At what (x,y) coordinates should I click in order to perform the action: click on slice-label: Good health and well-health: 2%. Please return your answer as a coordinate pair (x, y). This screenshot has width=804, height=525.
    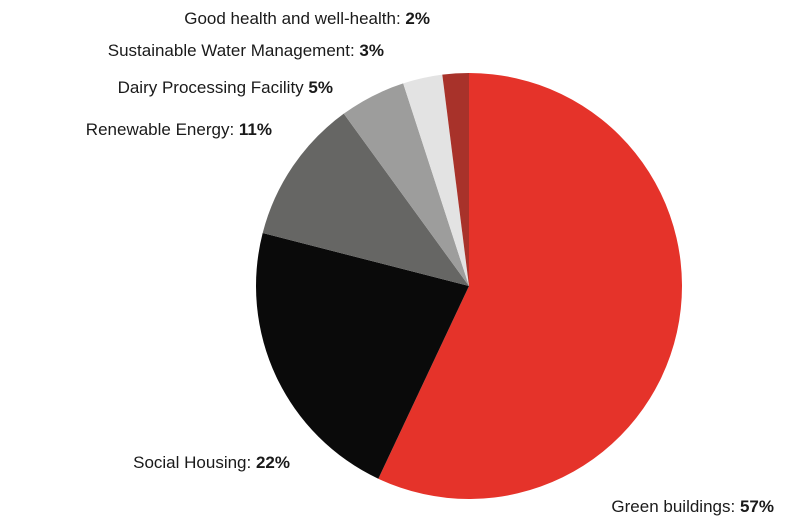
    Looking at the image, I should click on (307, 18).